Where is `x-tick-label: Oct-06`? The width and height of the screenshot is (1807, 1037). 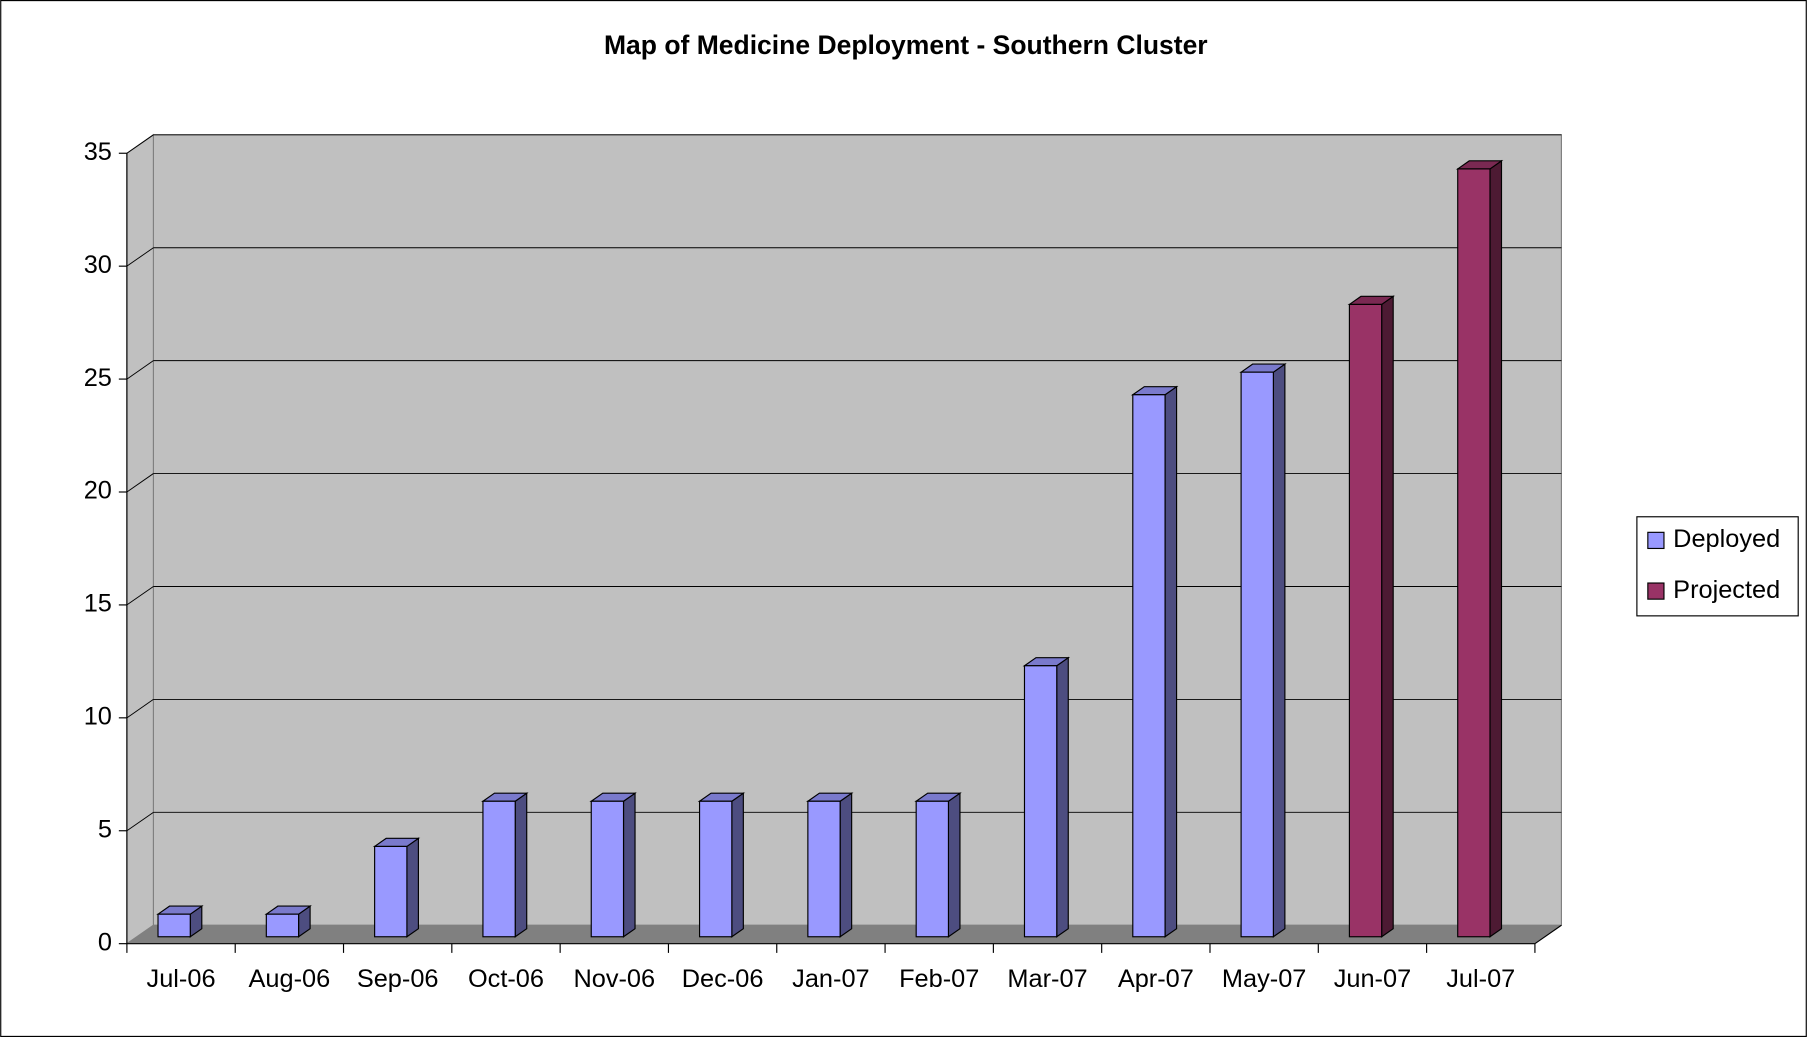 x-tick-label: Oct-06 is located at coordinates (506, 979).